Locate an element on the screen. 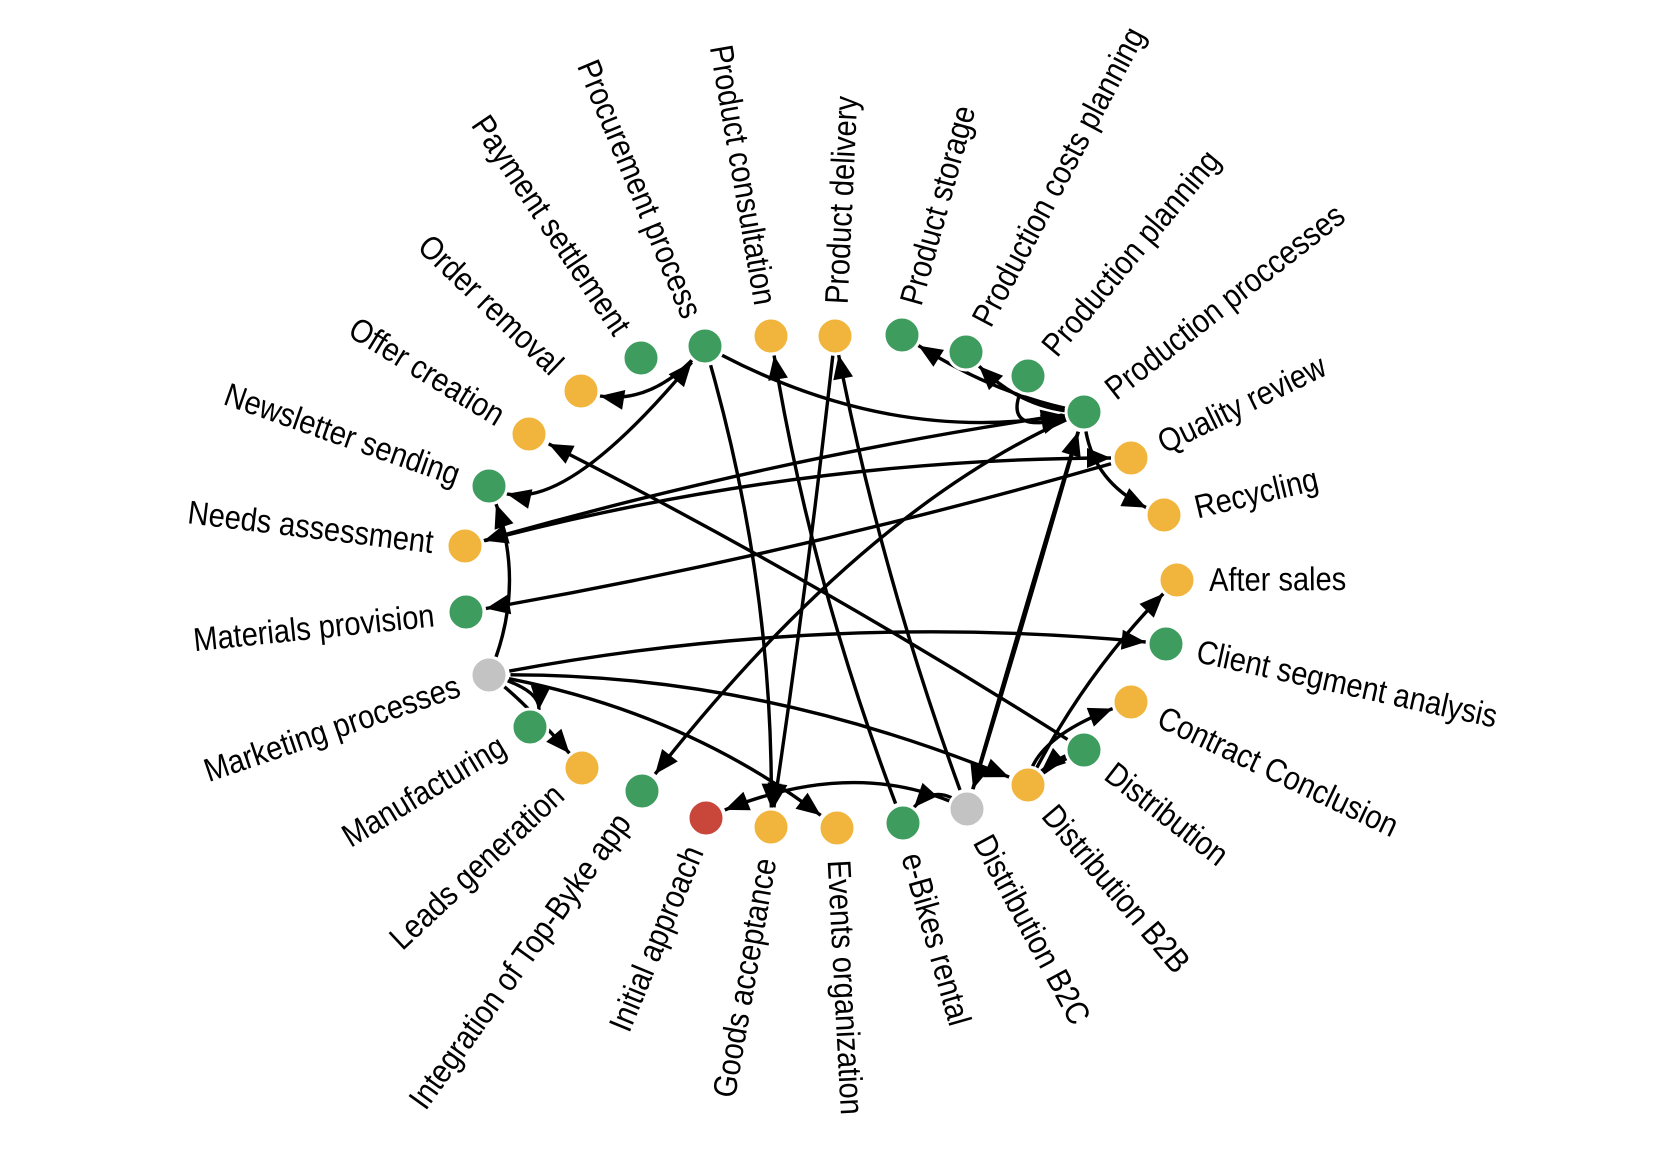  svg-text: After sales is located at coordinates (1277, 579).